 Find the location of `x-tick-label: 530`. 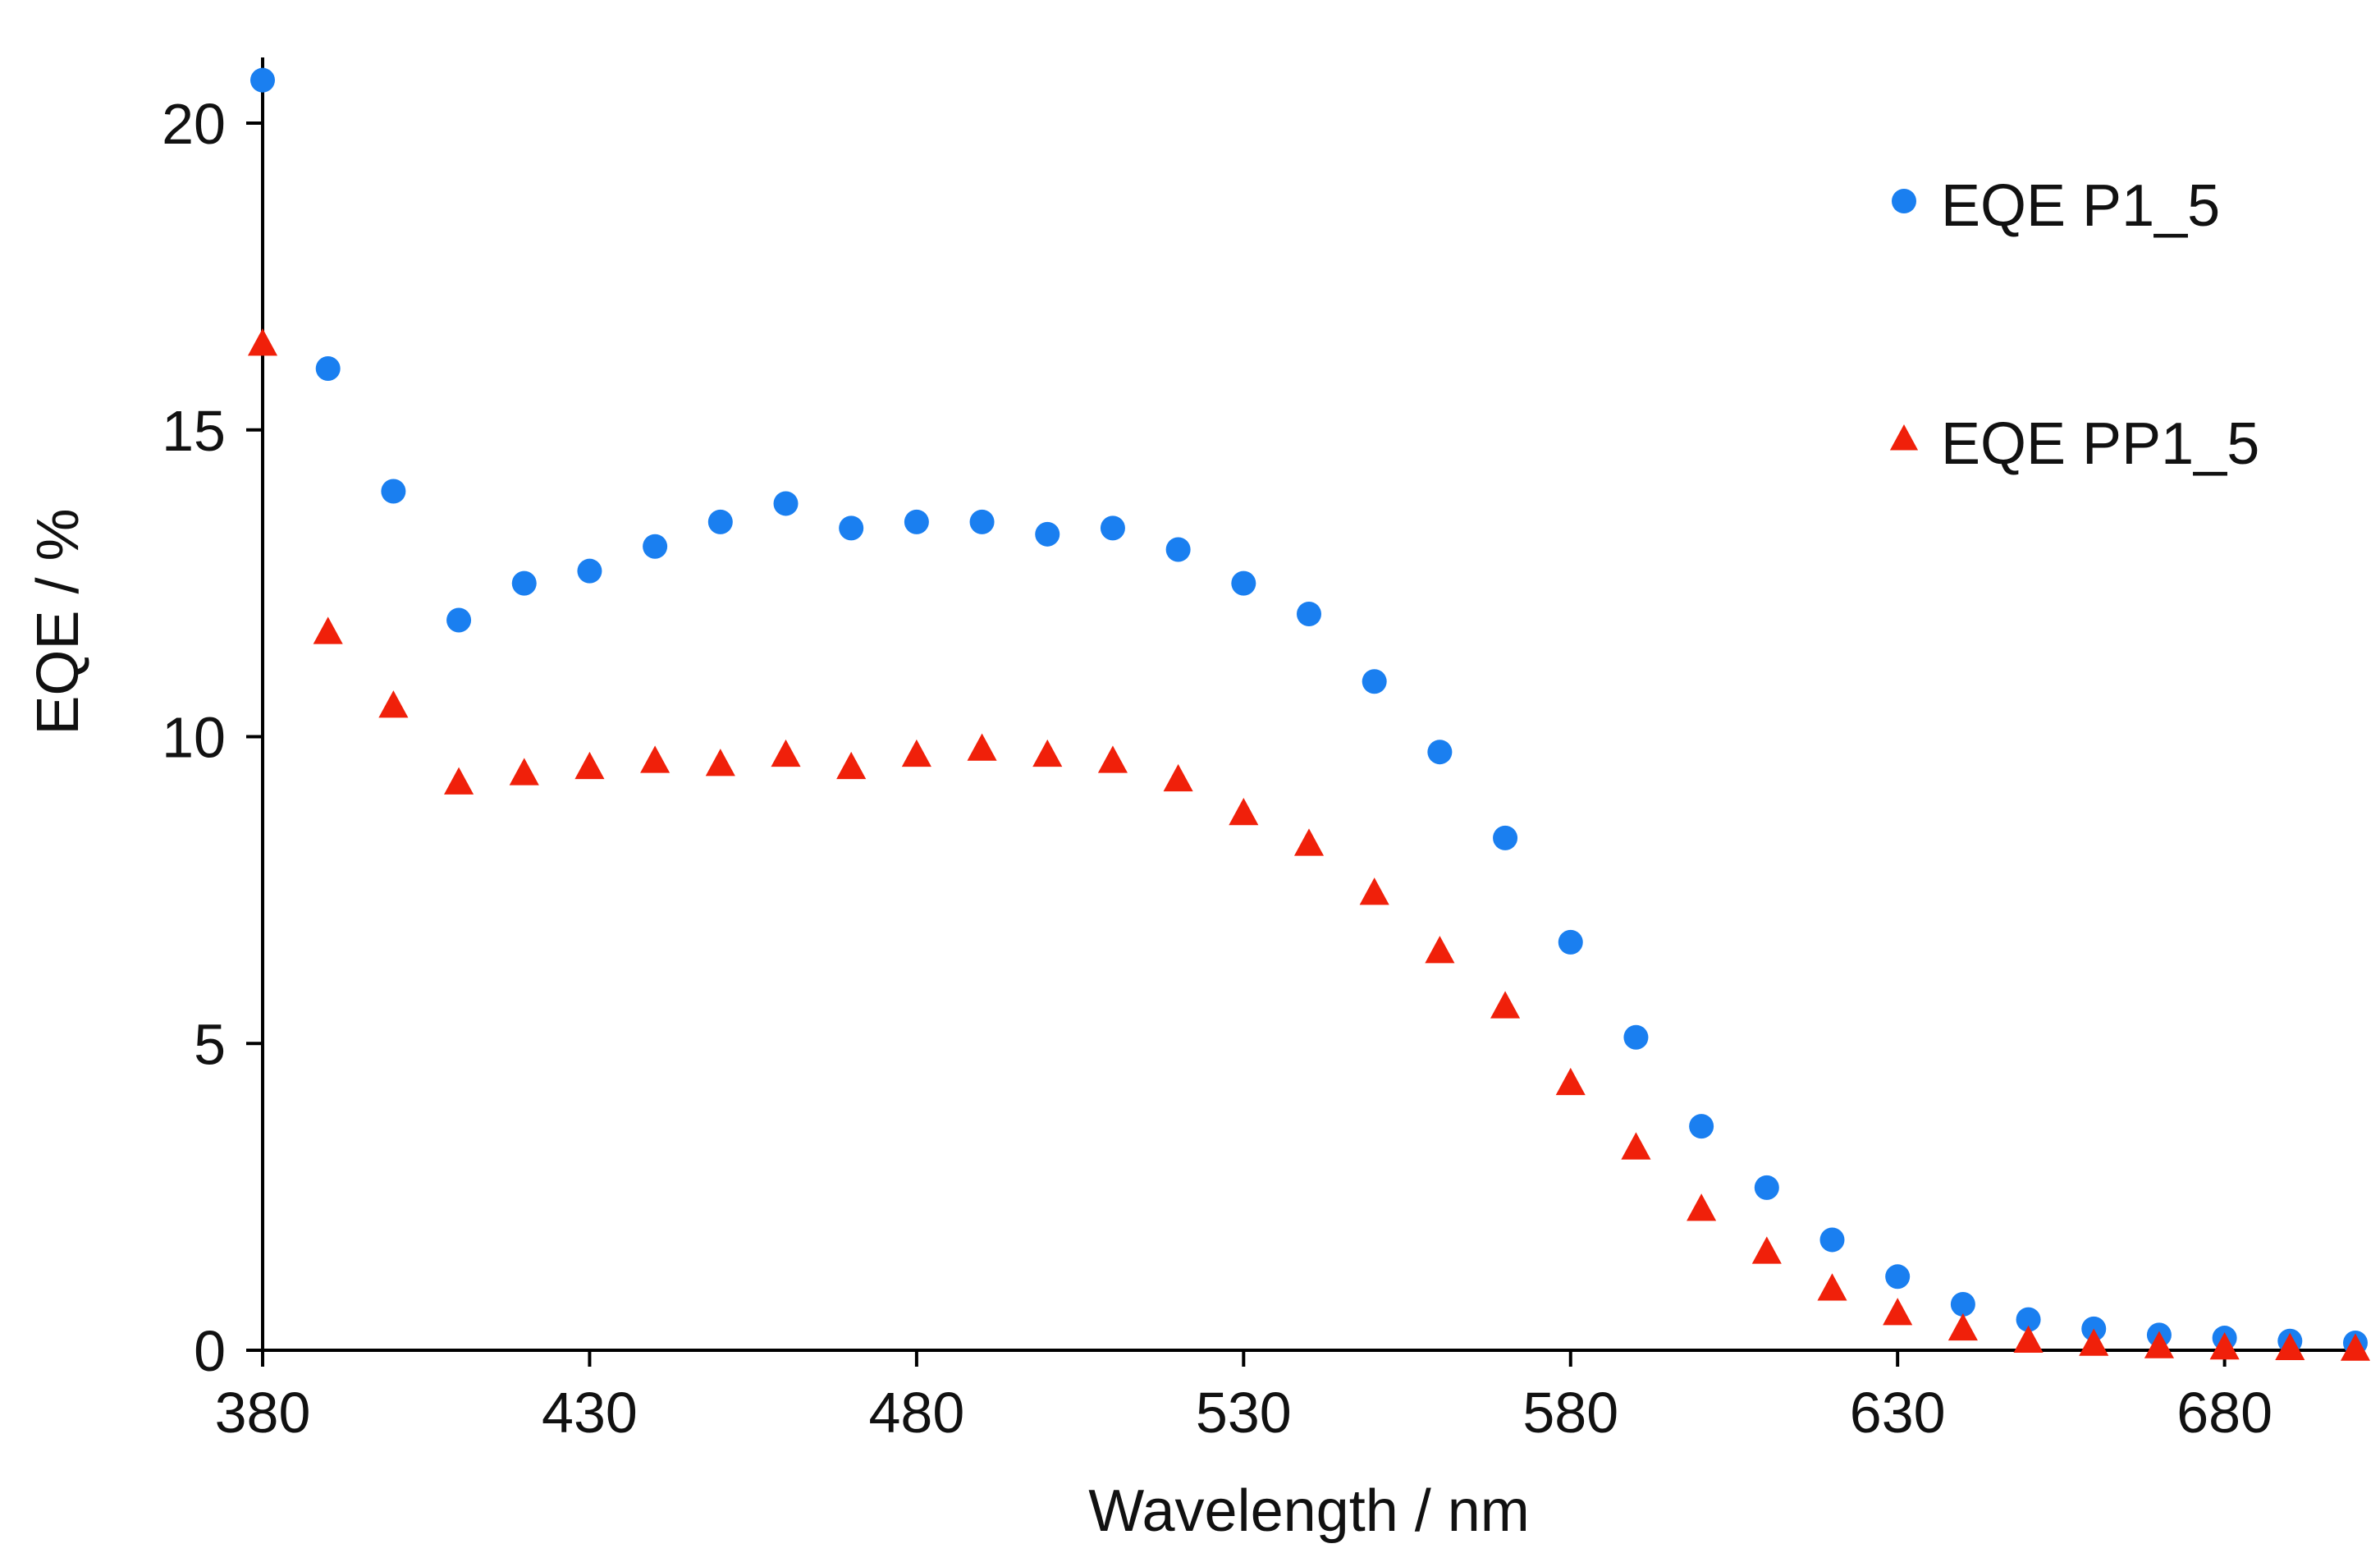

x-tick-label: 530 is located at coordinates (1244, 1413).